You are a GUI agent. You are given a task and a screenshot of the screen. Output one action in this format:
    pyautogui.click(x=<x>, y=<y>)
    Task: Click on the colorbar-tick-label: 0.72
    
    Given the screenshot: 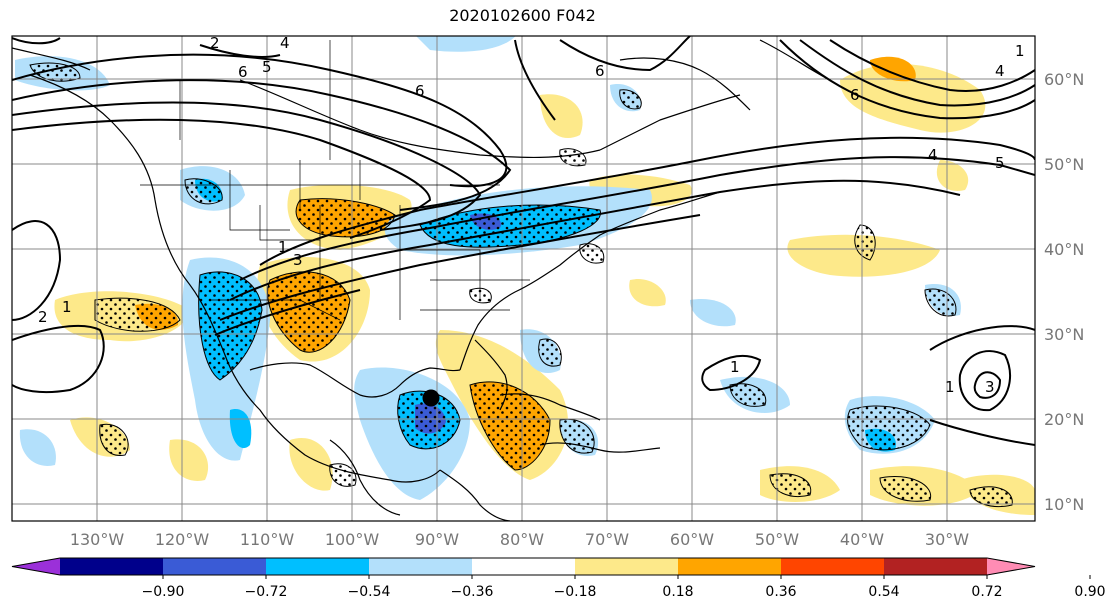 What is the action you would take?
    pyautogui.click(x=986, y=592)
    